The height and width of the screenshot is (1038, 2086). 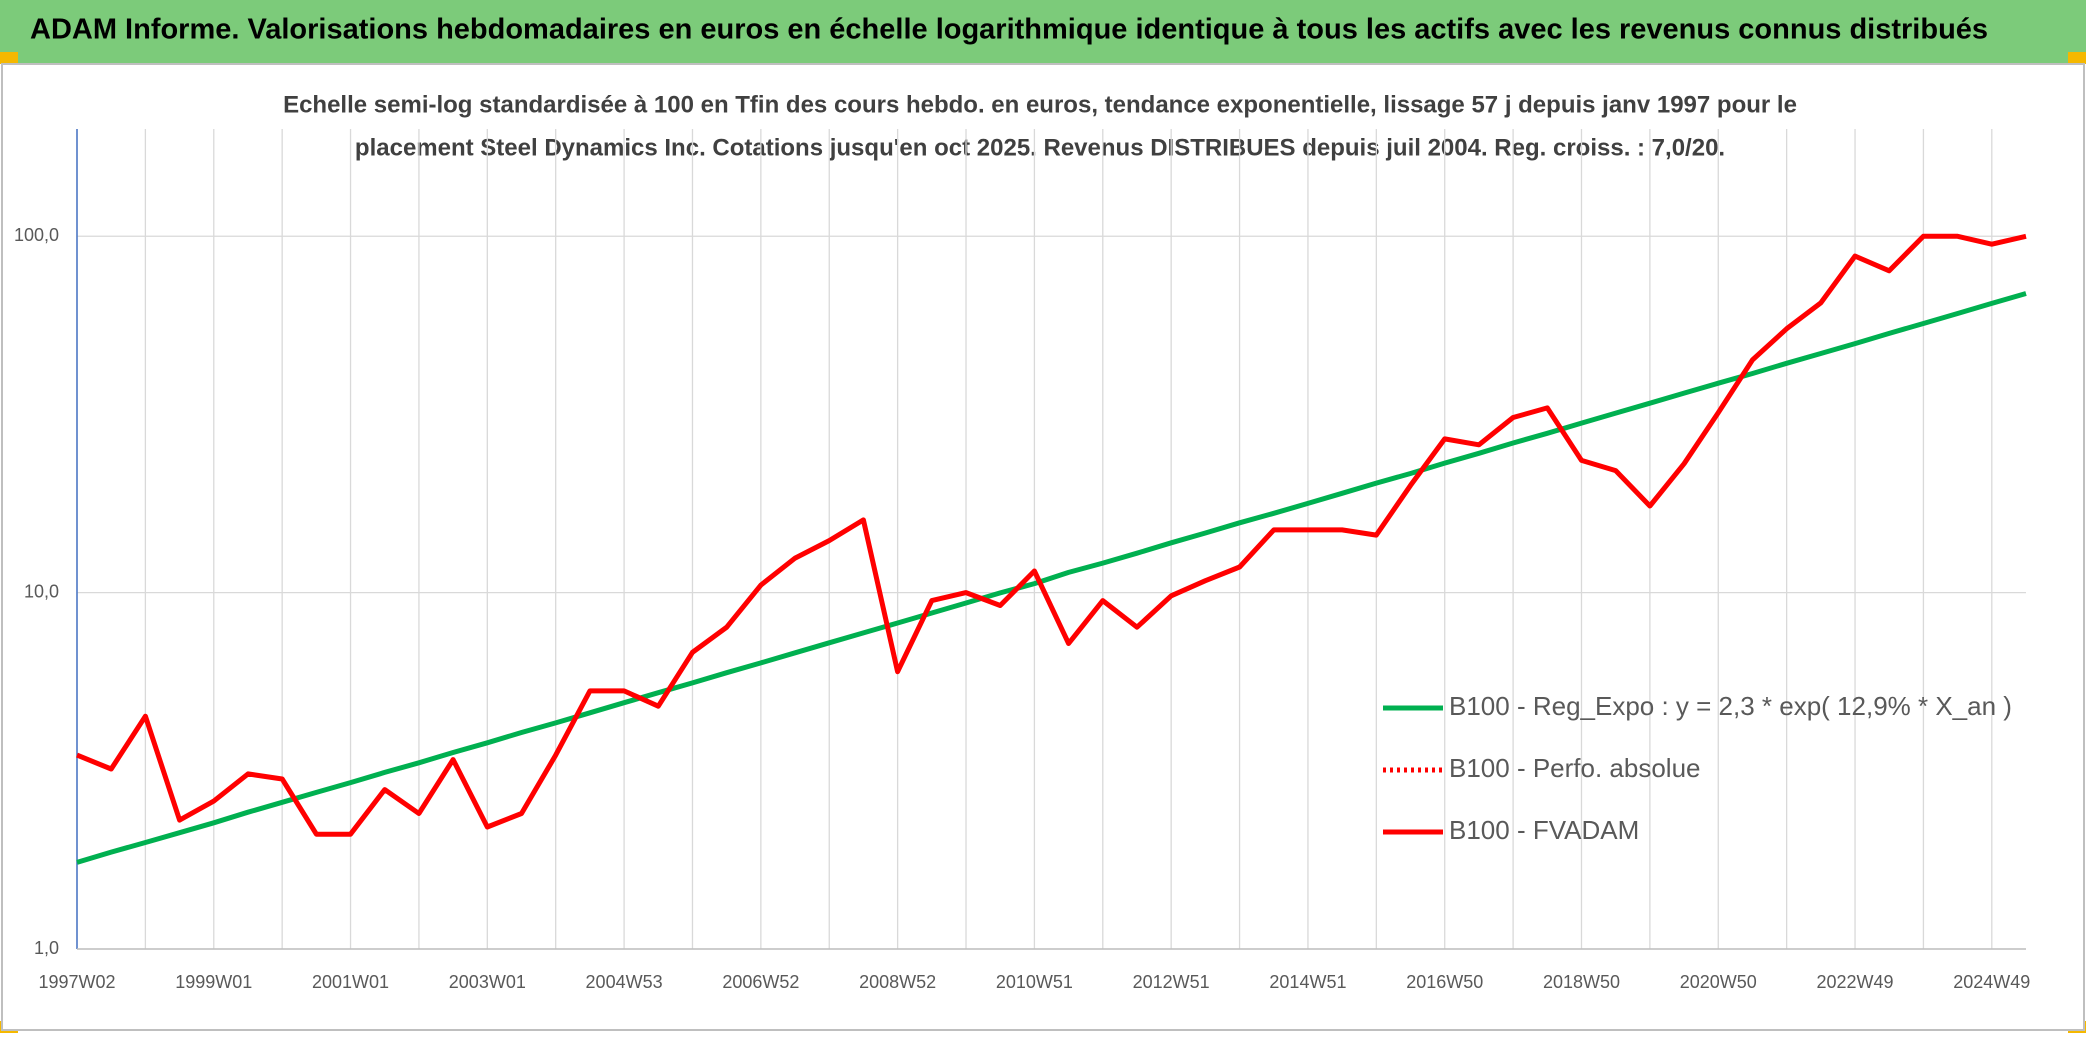 I want to click on x-tick-label: 2003W01, so click(x=487, y=982).